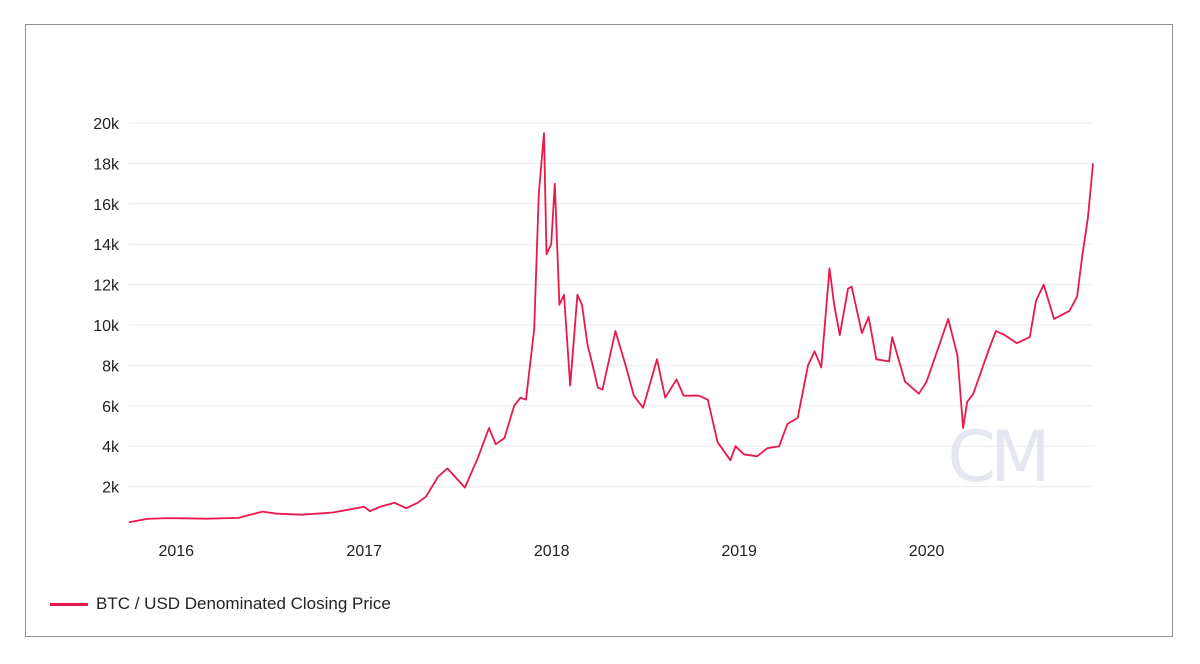 Image resolution: width=1200 pixels, height=664 pixels. I want to click on y-tick-label: 12k, so click(106, 286).